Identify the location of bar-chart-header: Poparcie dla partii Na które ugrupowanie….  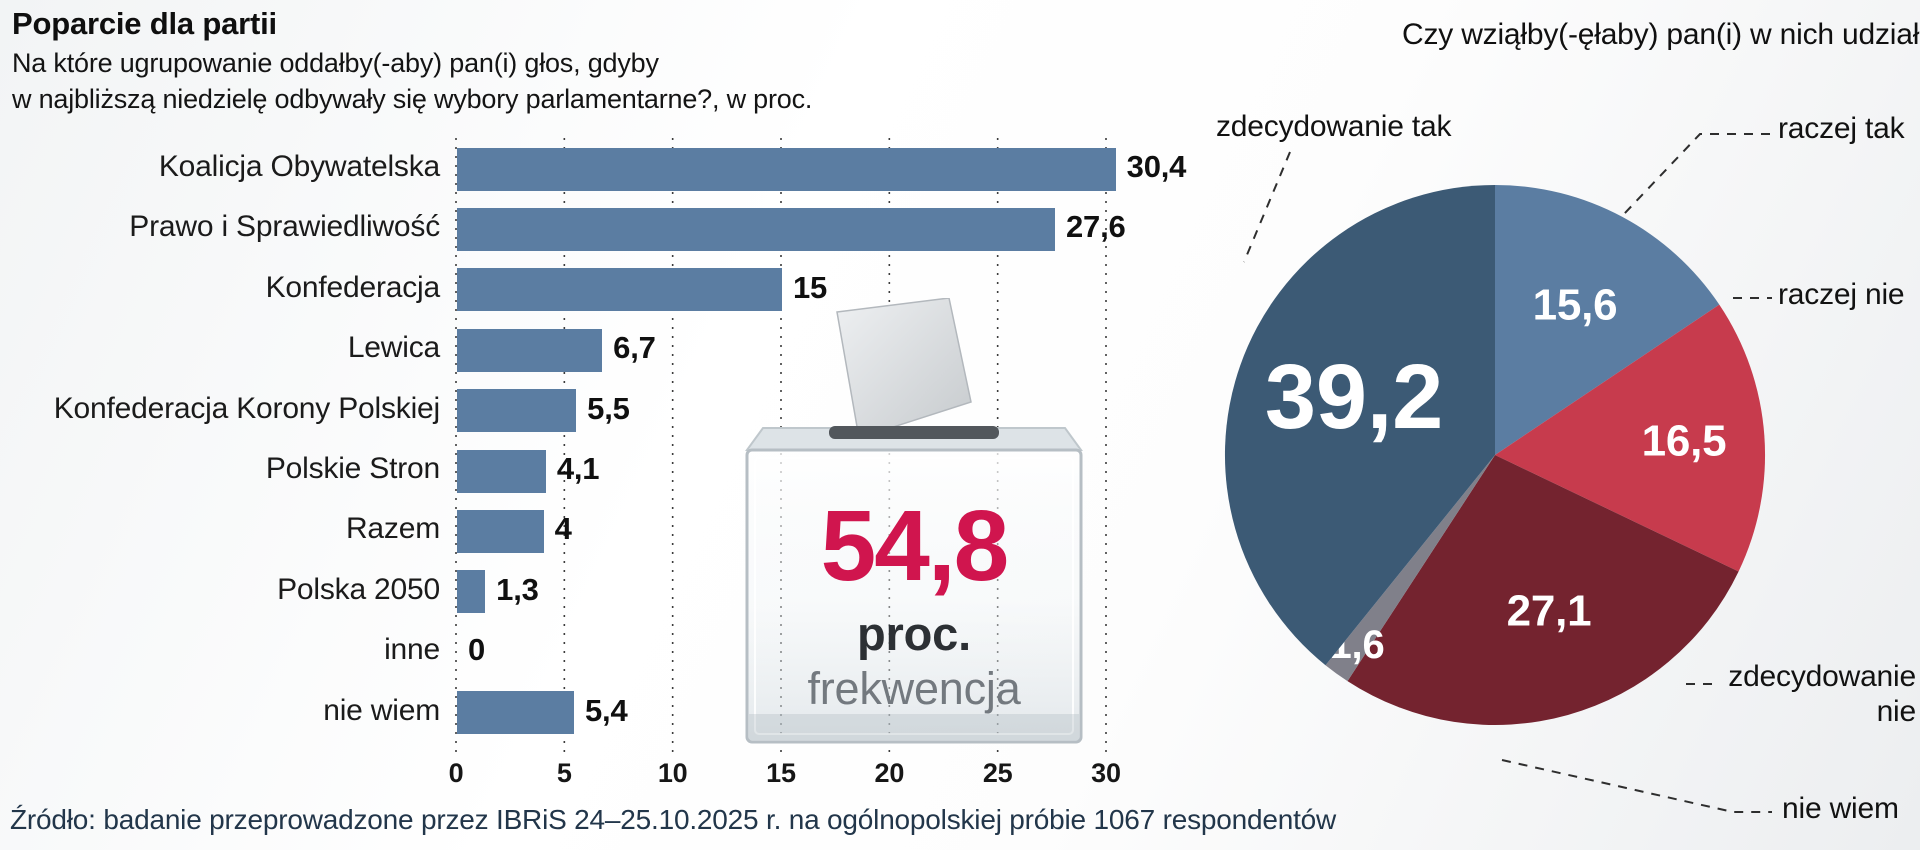
(412, 61).